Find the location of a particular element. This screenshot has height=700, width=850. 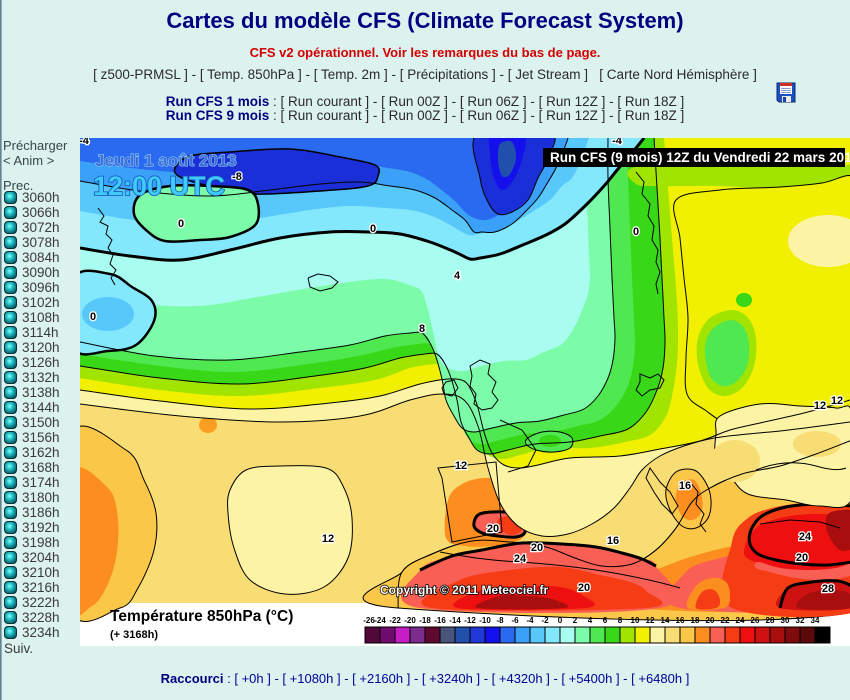

svg-text: (+ 3168h) is located at coordinates (134, 635).